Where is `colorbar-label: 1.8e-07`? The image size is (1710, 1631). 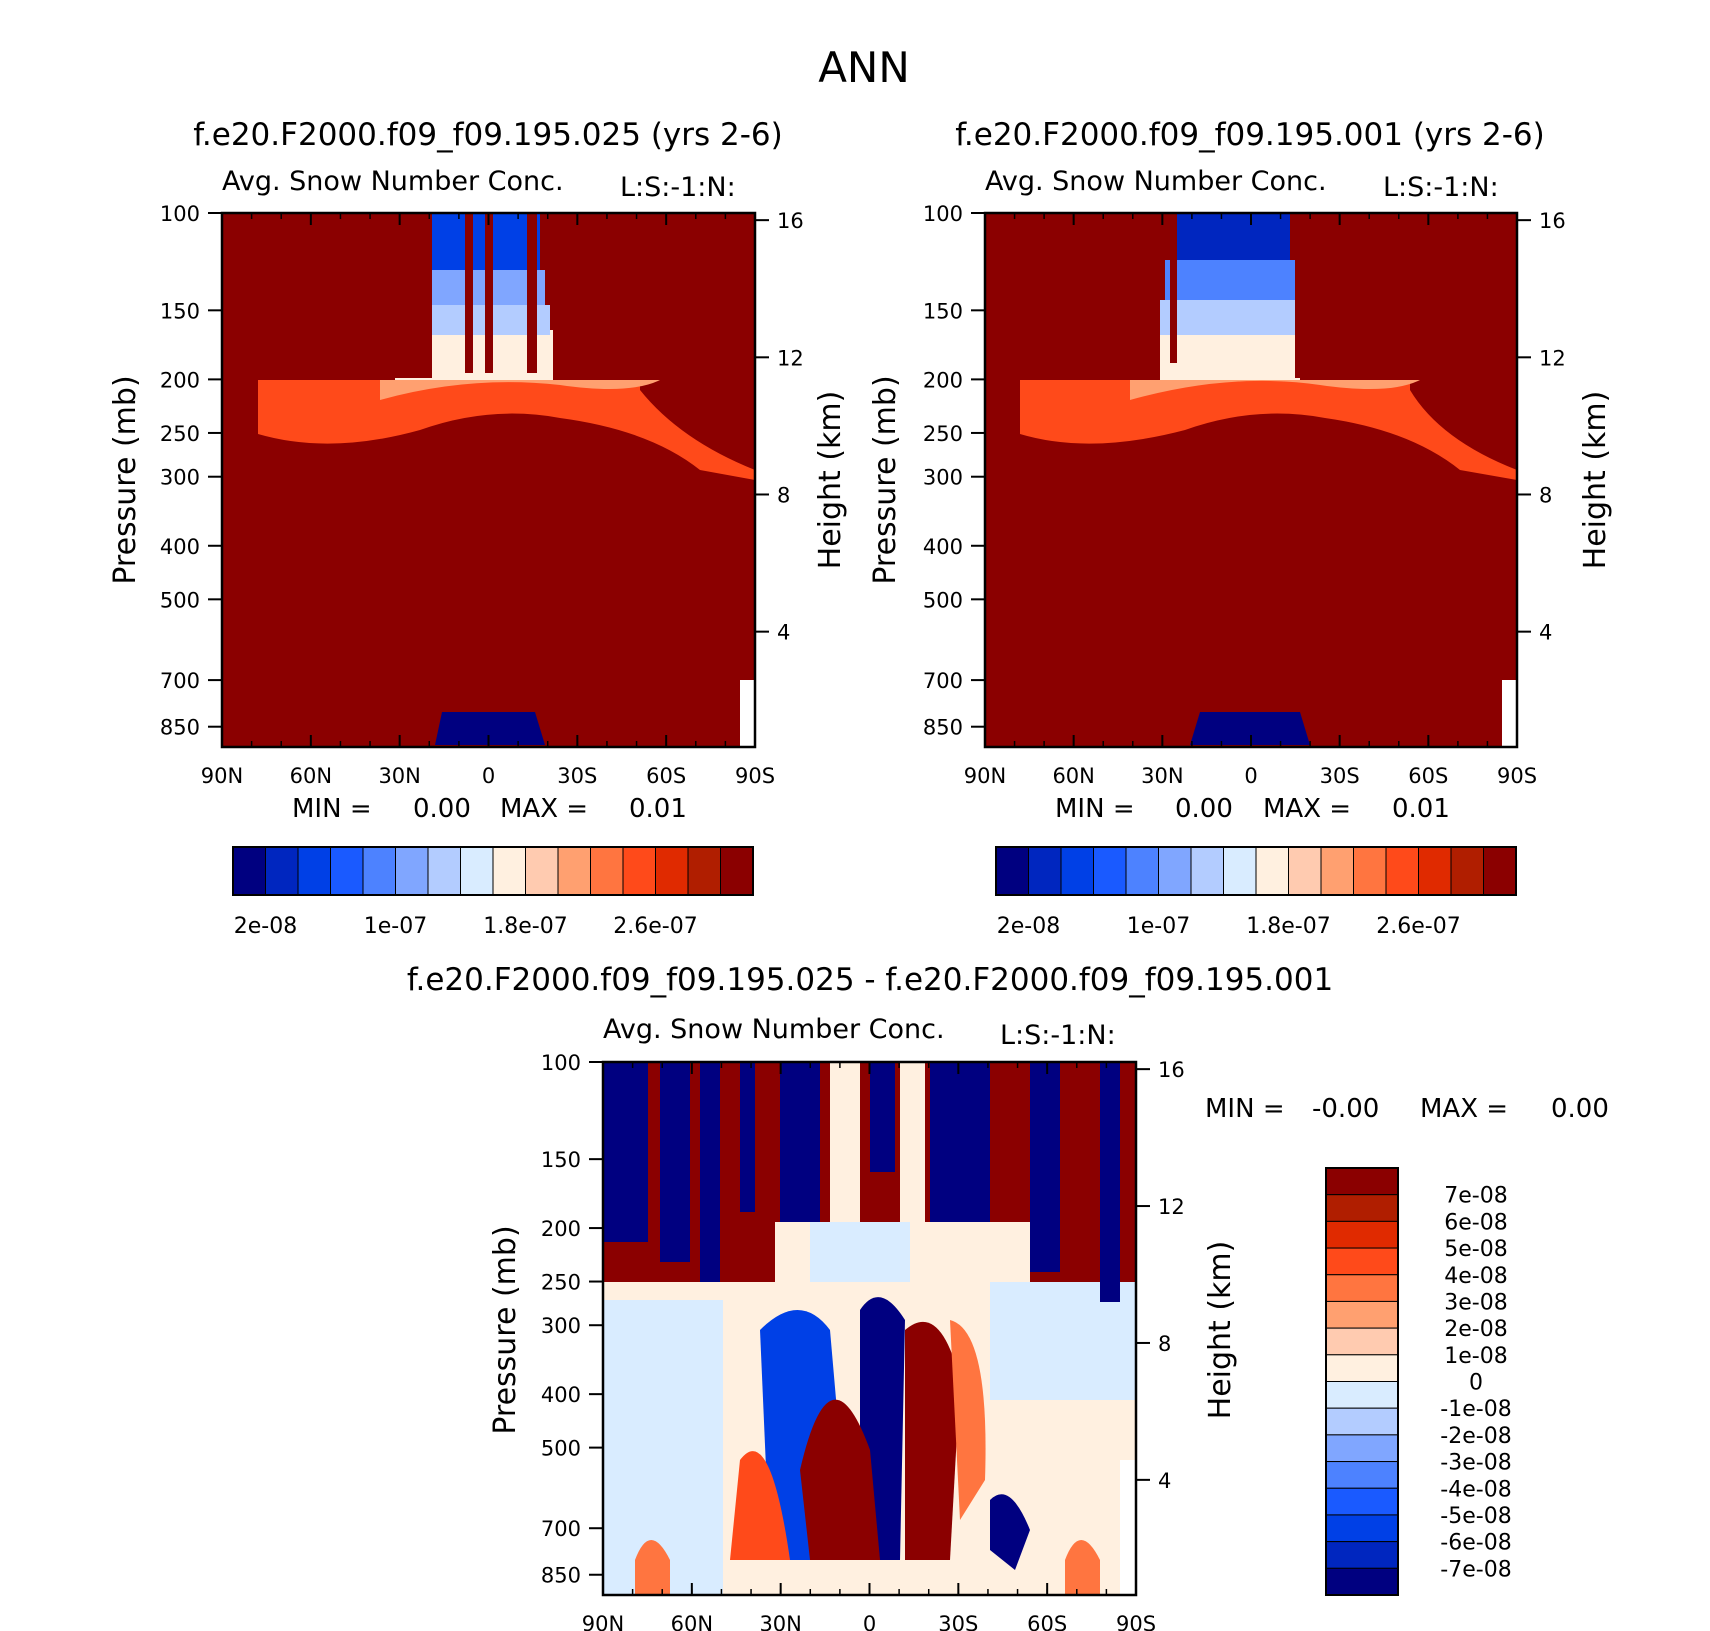 colorbar-label: 1.8e-07 is located at coordinates (1288, 926).